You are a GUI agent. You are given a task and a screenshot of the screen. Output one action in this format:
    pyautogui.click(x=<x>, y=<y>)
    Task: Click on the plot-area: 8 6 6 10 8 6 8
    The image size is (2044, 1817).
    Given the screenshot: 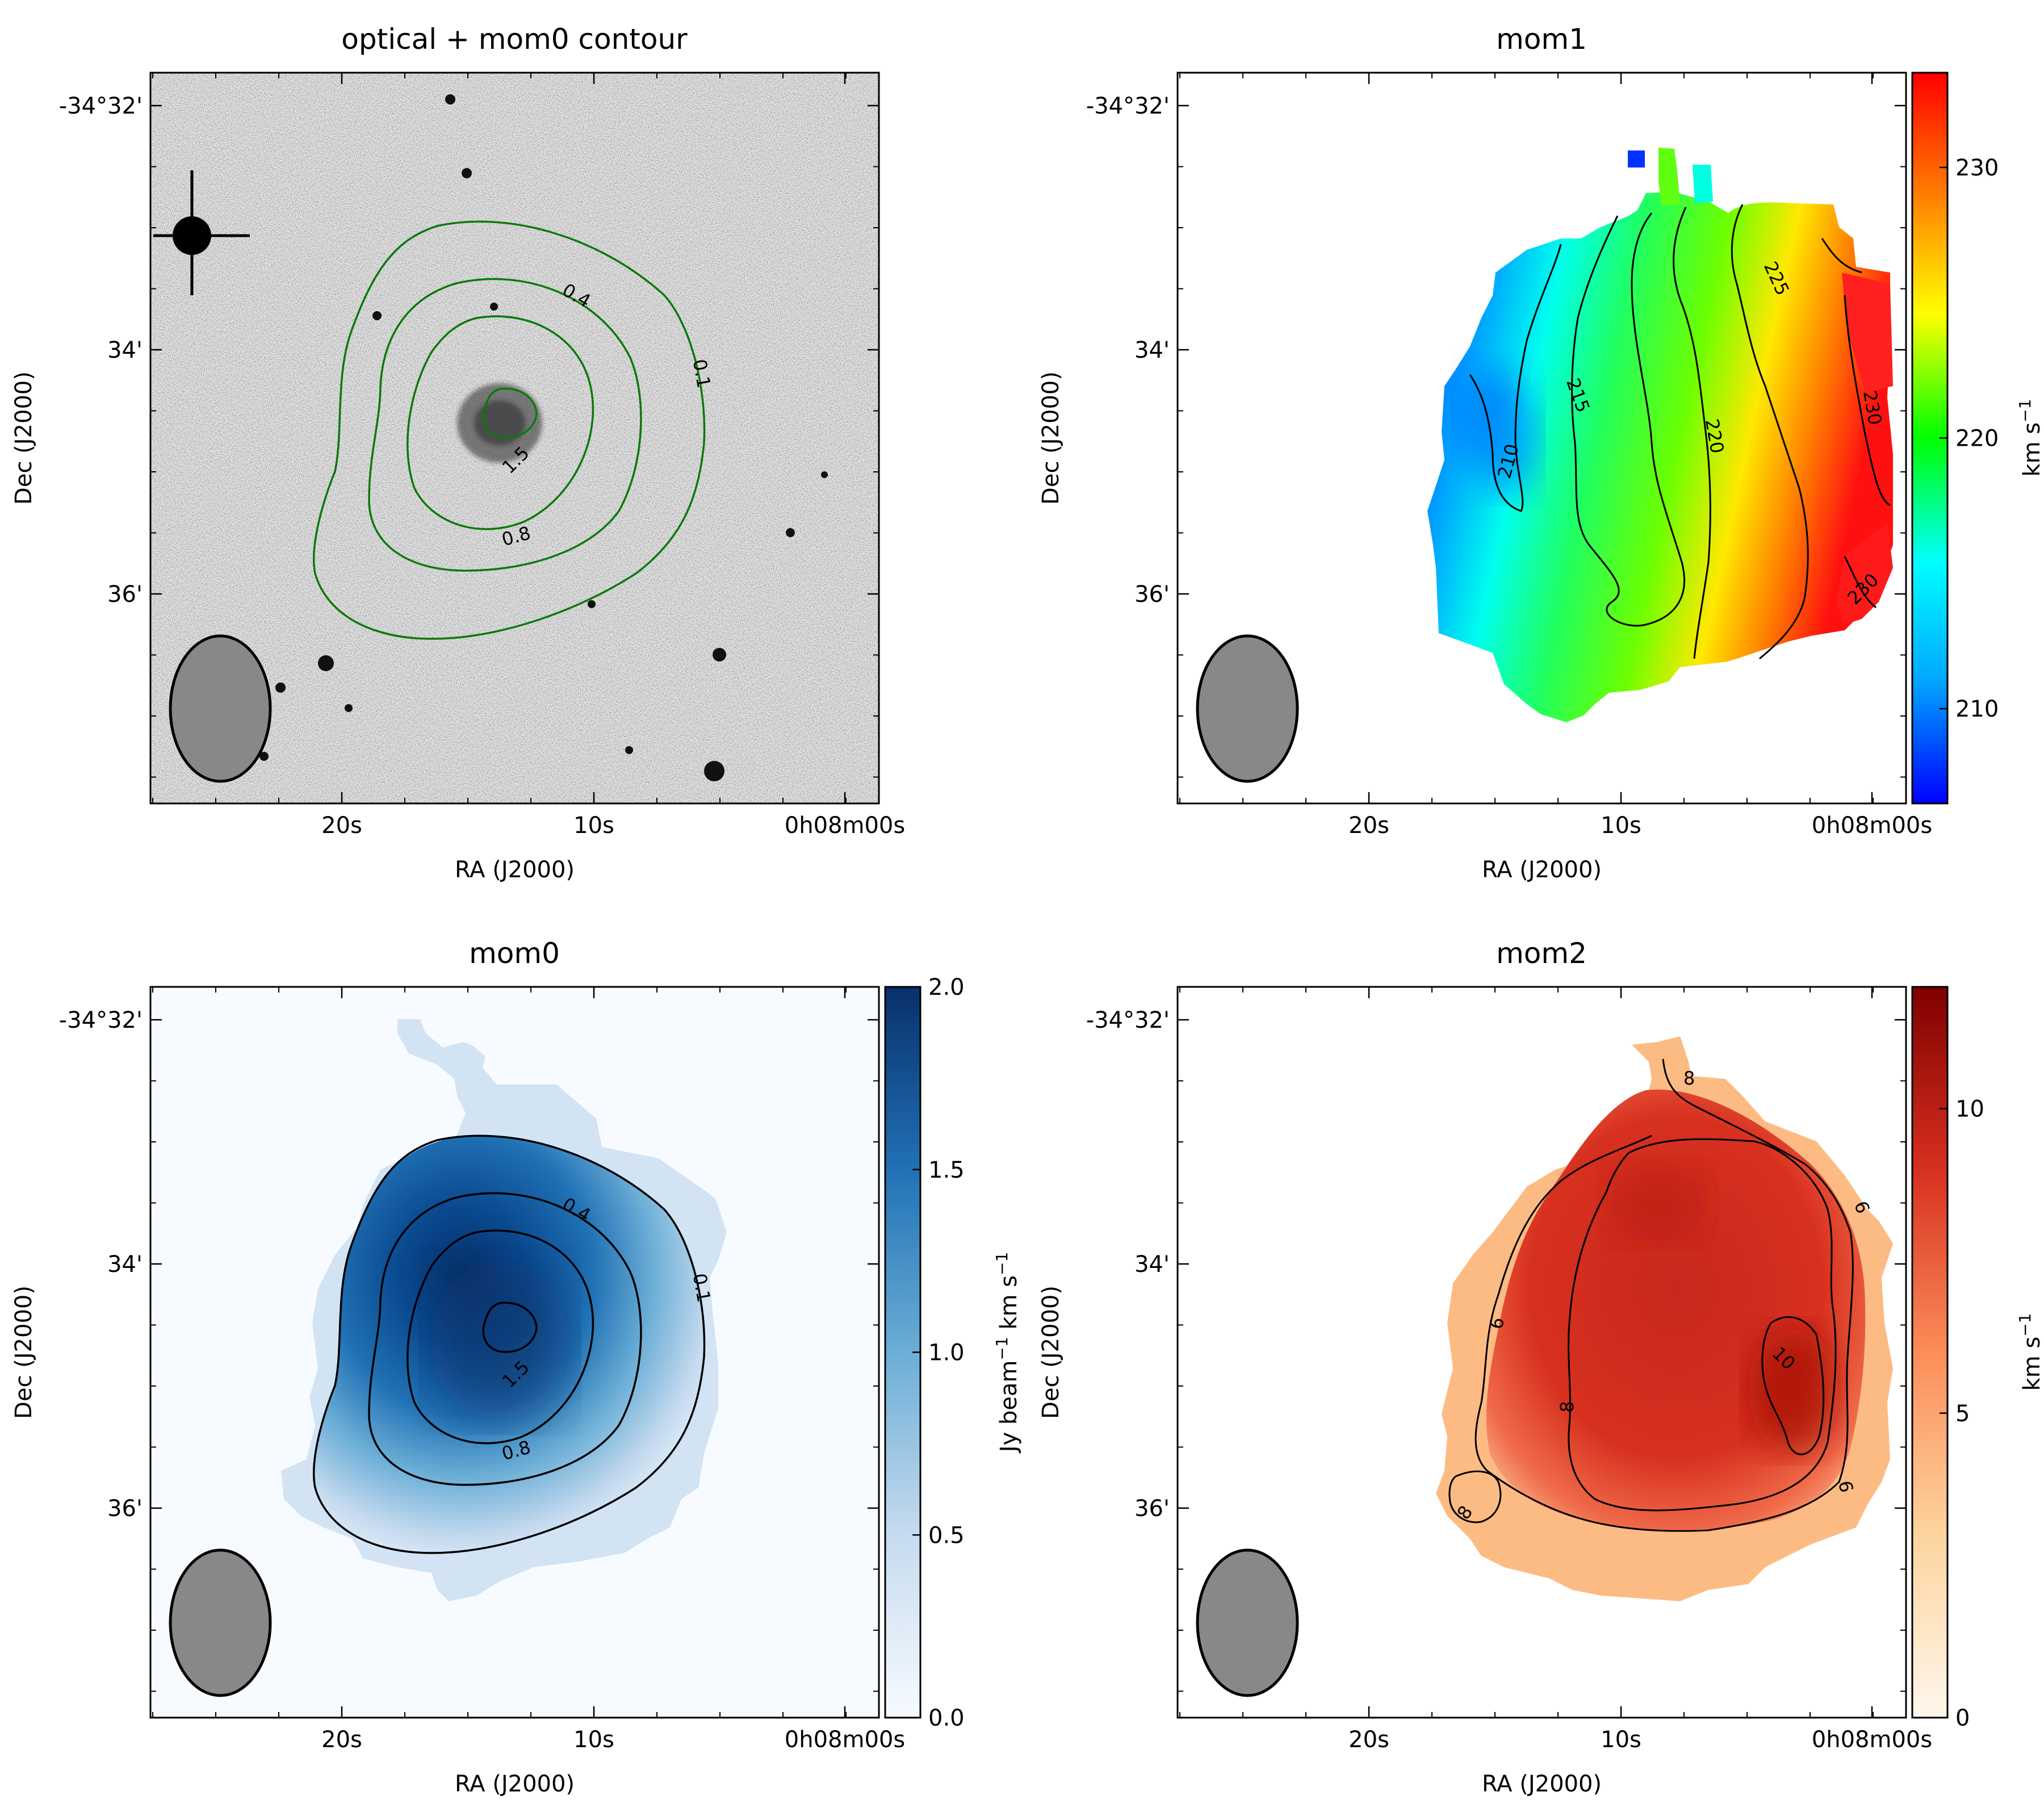 What is the action you would take?
    pyautogui.click(x=1542, y=1352)
    